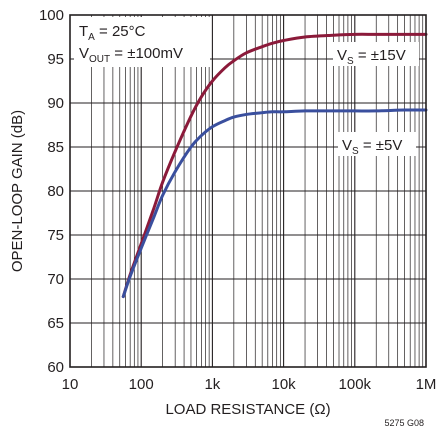  Describe the element at coordinates (55, 103) in the screenshot. I see `y-tick-label: 90` at that location.